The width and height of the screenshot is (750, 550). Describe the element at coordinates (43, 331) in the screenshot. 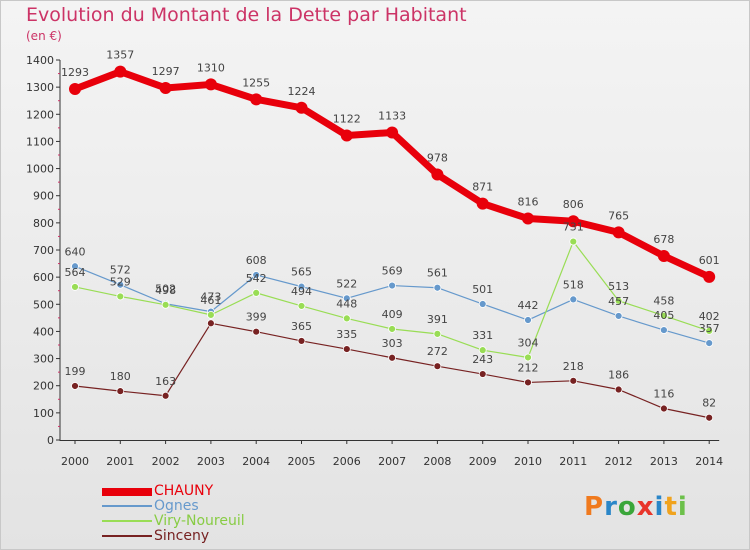

I see `y-tick-label: 400` at that location.